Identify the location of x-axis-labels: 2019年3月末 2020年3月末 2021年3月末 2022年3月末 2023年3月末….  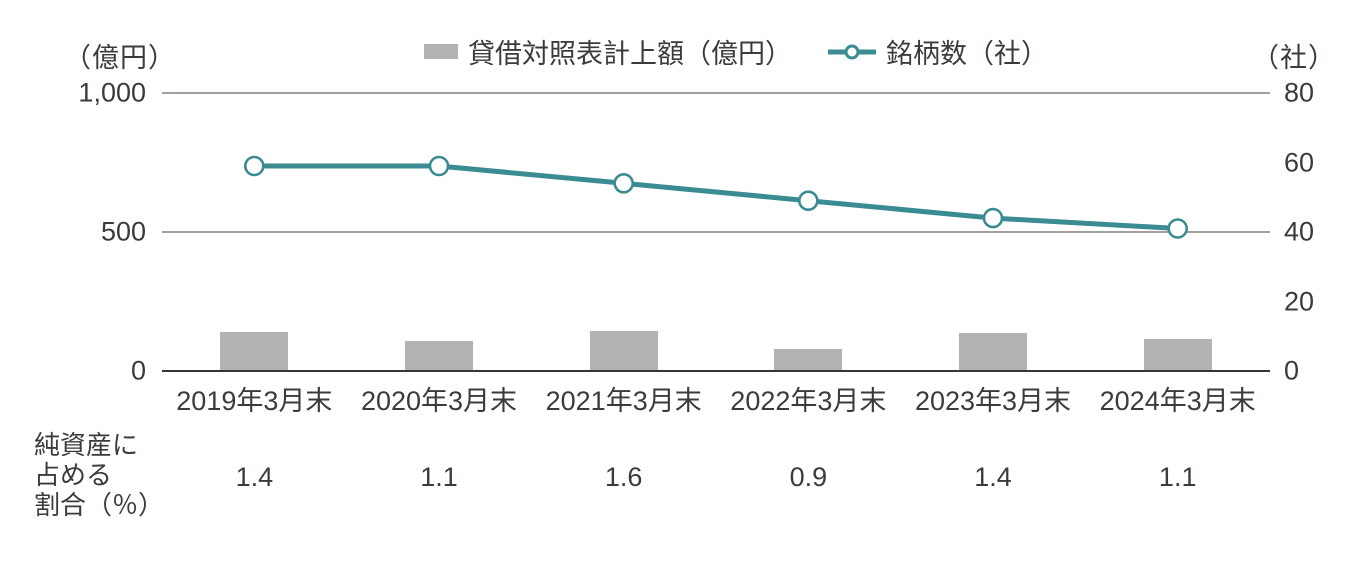
(716, 398).